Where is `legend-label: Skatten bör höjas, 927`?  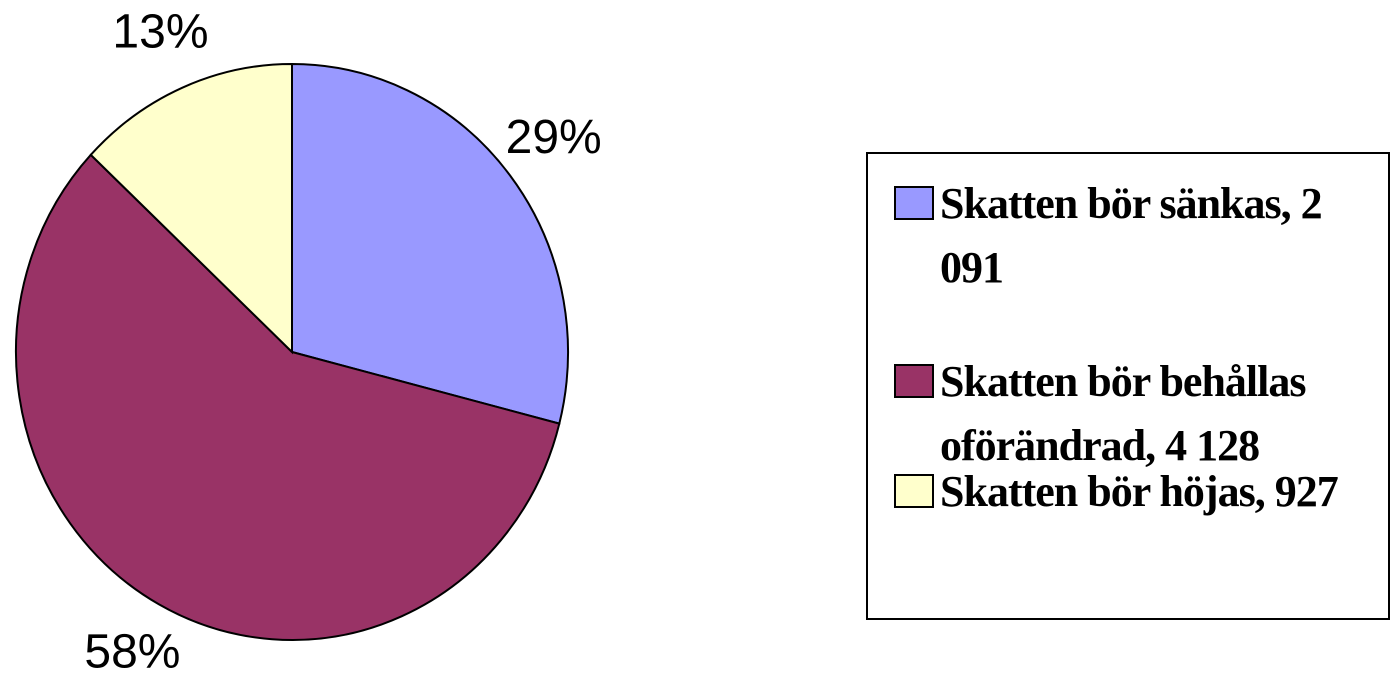
legend-label: Skatten bör höjas, 927 is located at coordinates (1139, 491).